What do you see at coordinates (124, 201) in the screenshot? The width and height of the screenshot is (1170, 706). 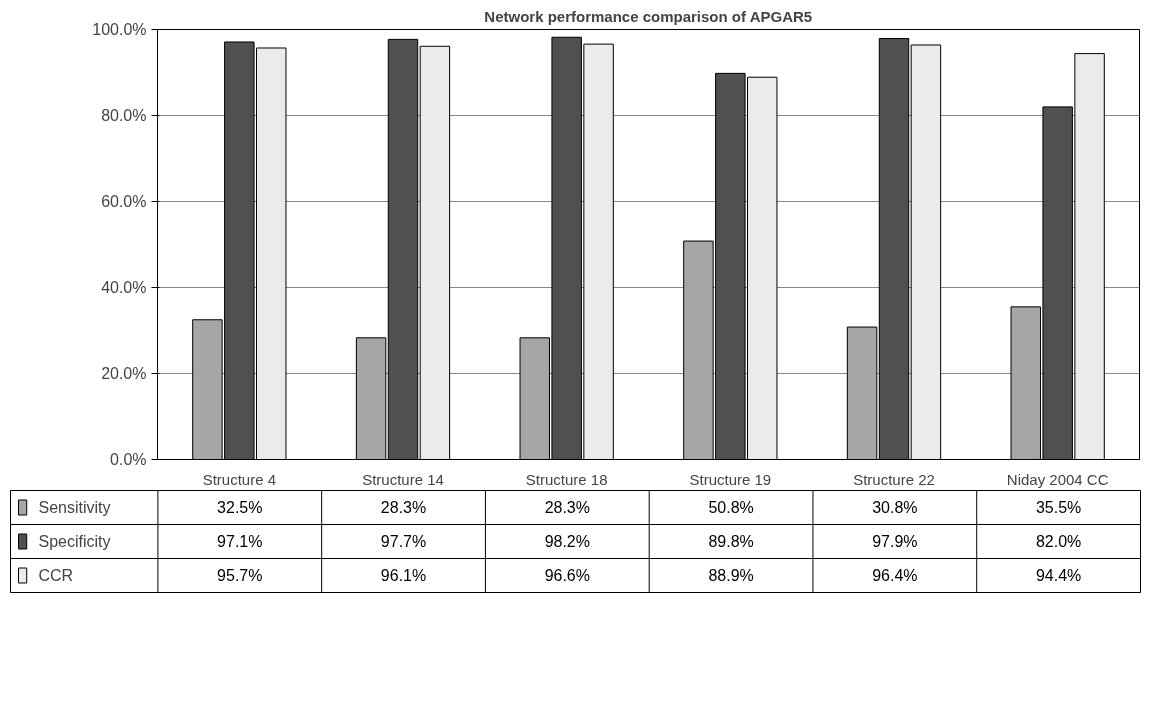 I see `y-tick-label: 60.0%` at bounding box center [124, 201].